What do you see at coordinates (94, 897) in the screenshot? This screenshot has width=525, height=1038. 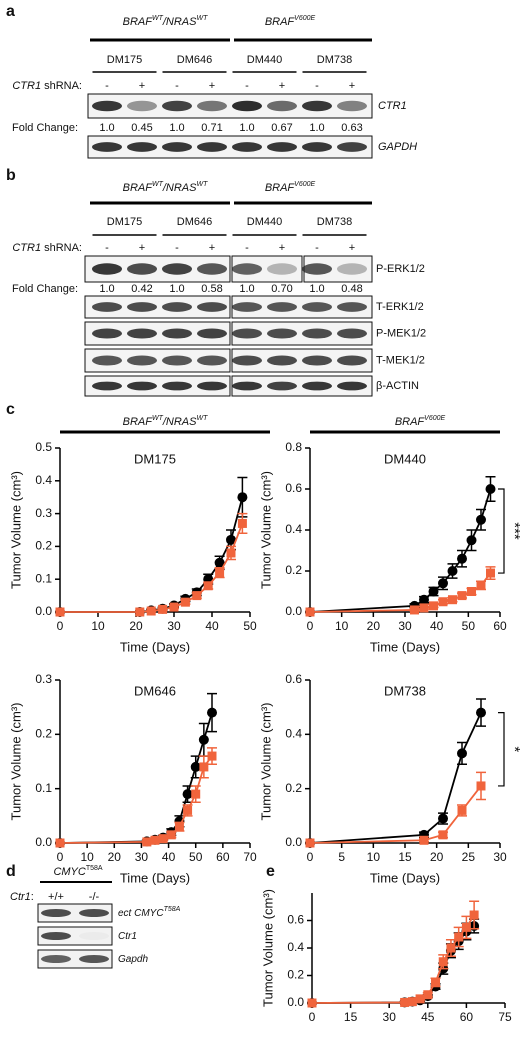 I see `lane-label: -/-` at bounding box center [94, 897].